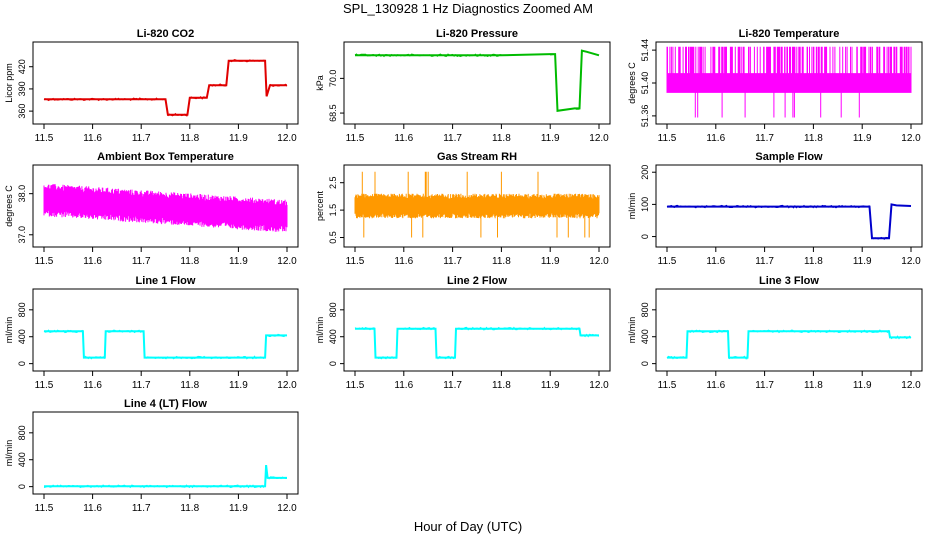 This screenshot has height=540, width=936. I want to click on panel-title: Li-820 CO2, so click(165, 34).